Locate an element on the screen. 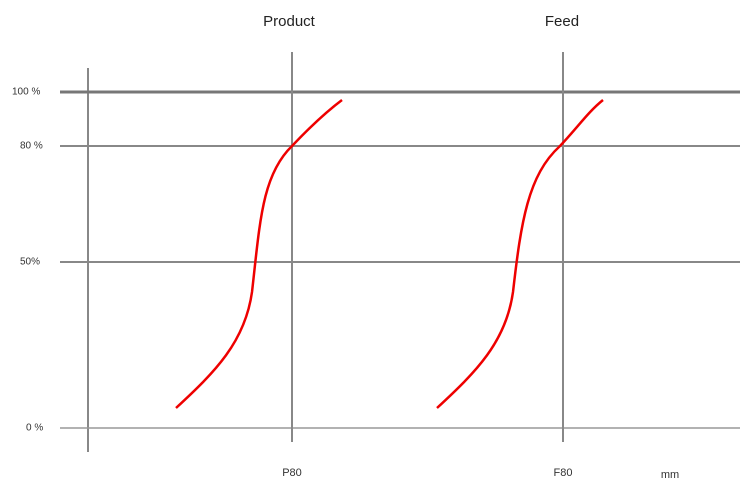 This screenshot has height=482, width=740. y-label: 80 % is located at coordinates (31, 146).